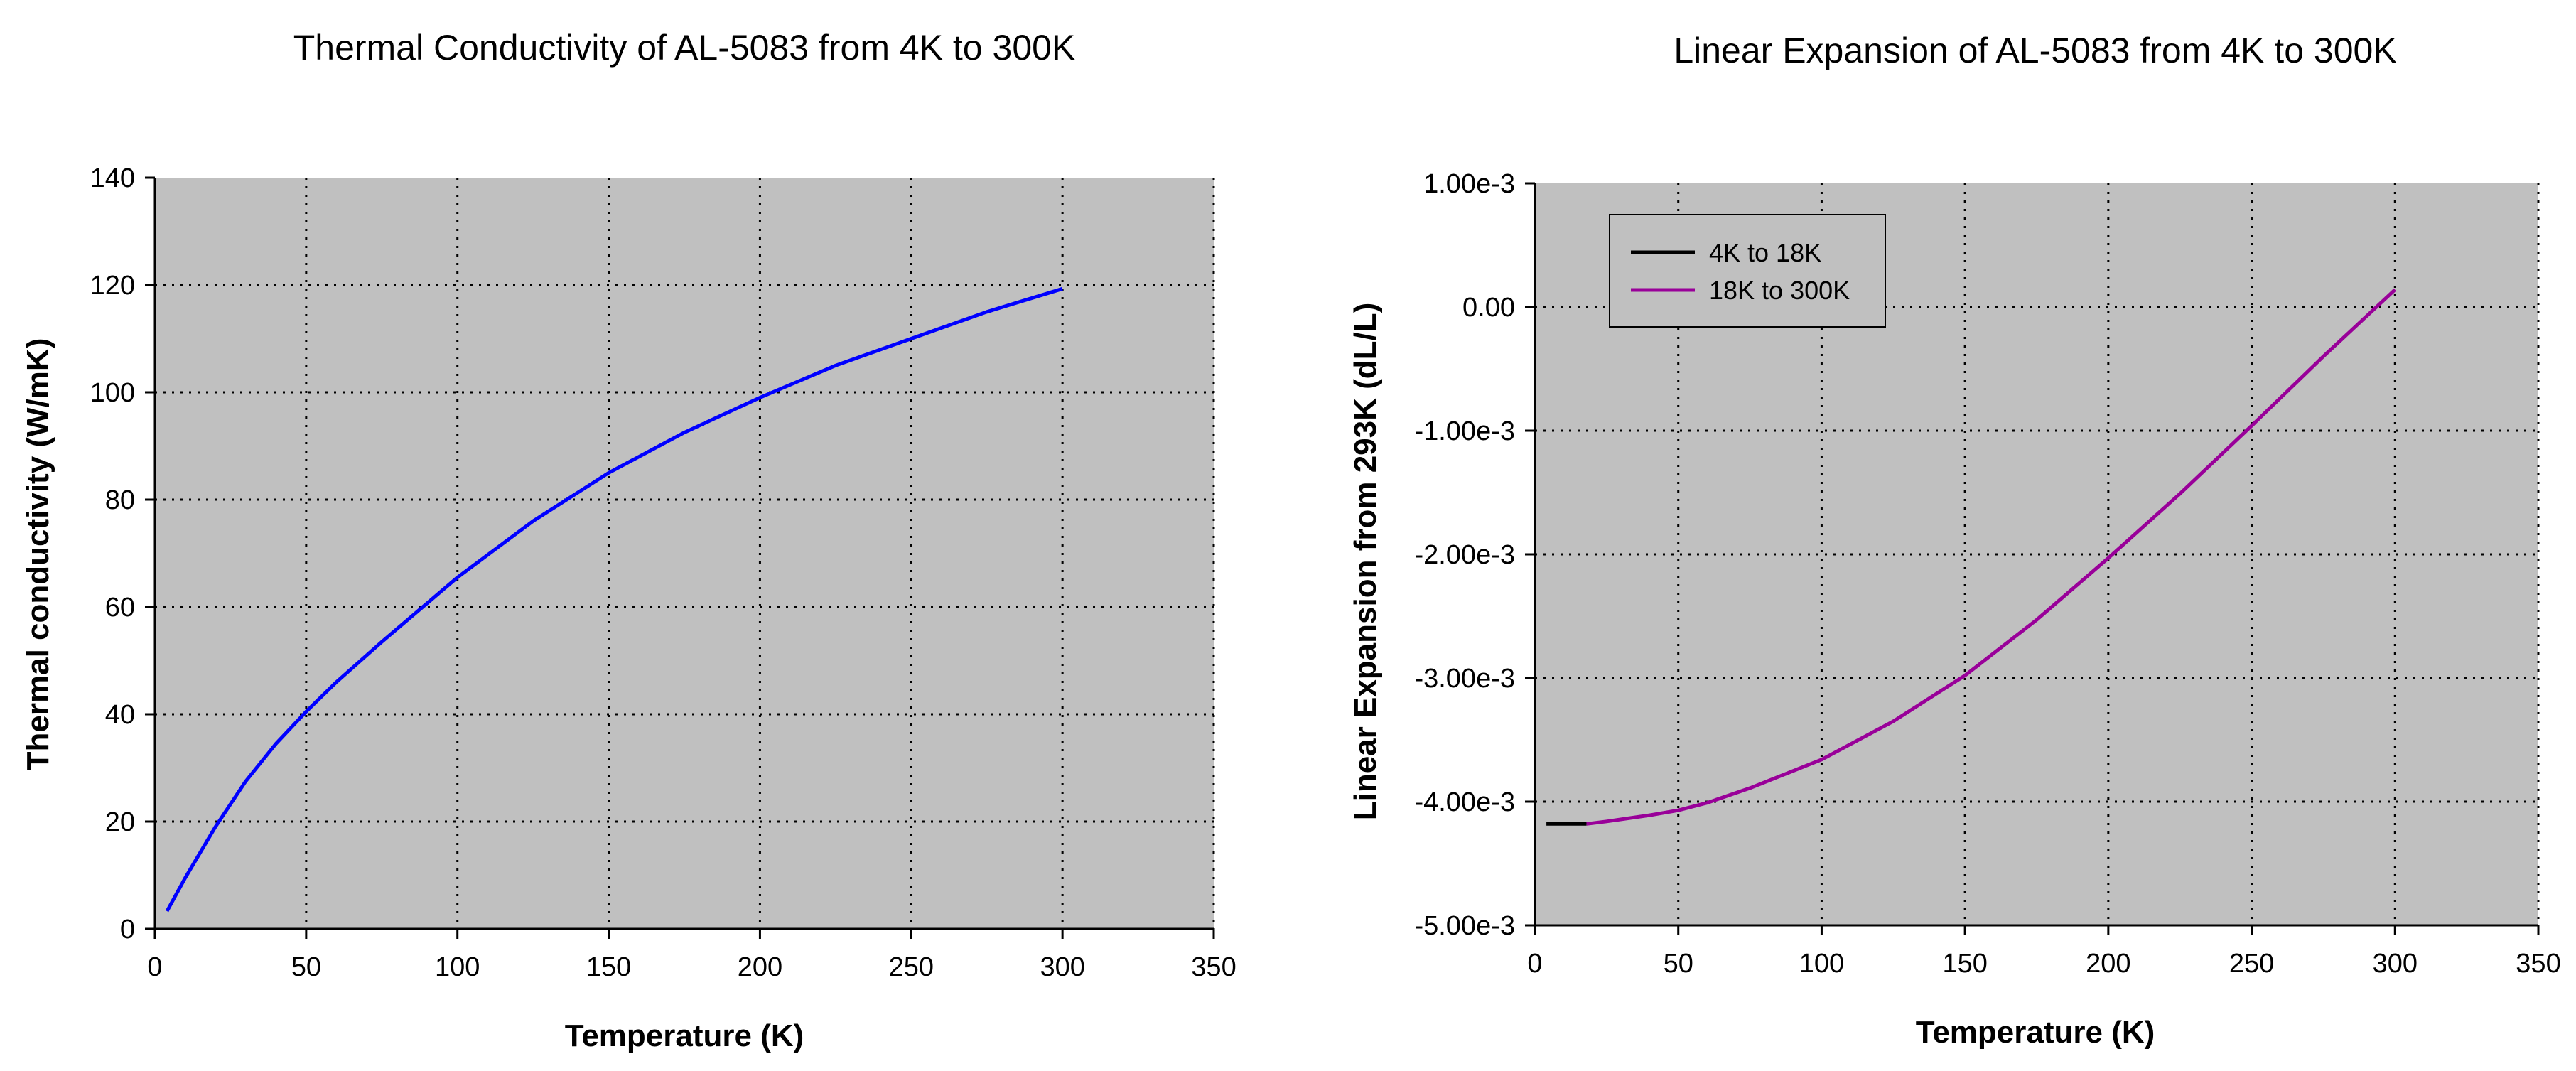 This screenshot has height=1071, width=2576. What do you see at coordinates (1489, 308) in the screenshot?
I see `y-tick-label: 0.00` at bounding box center [1489, 308].